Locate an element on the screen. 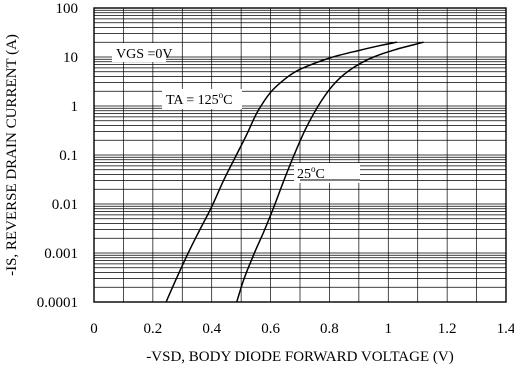  t25-degree: o is located at coordinates (313, 169).